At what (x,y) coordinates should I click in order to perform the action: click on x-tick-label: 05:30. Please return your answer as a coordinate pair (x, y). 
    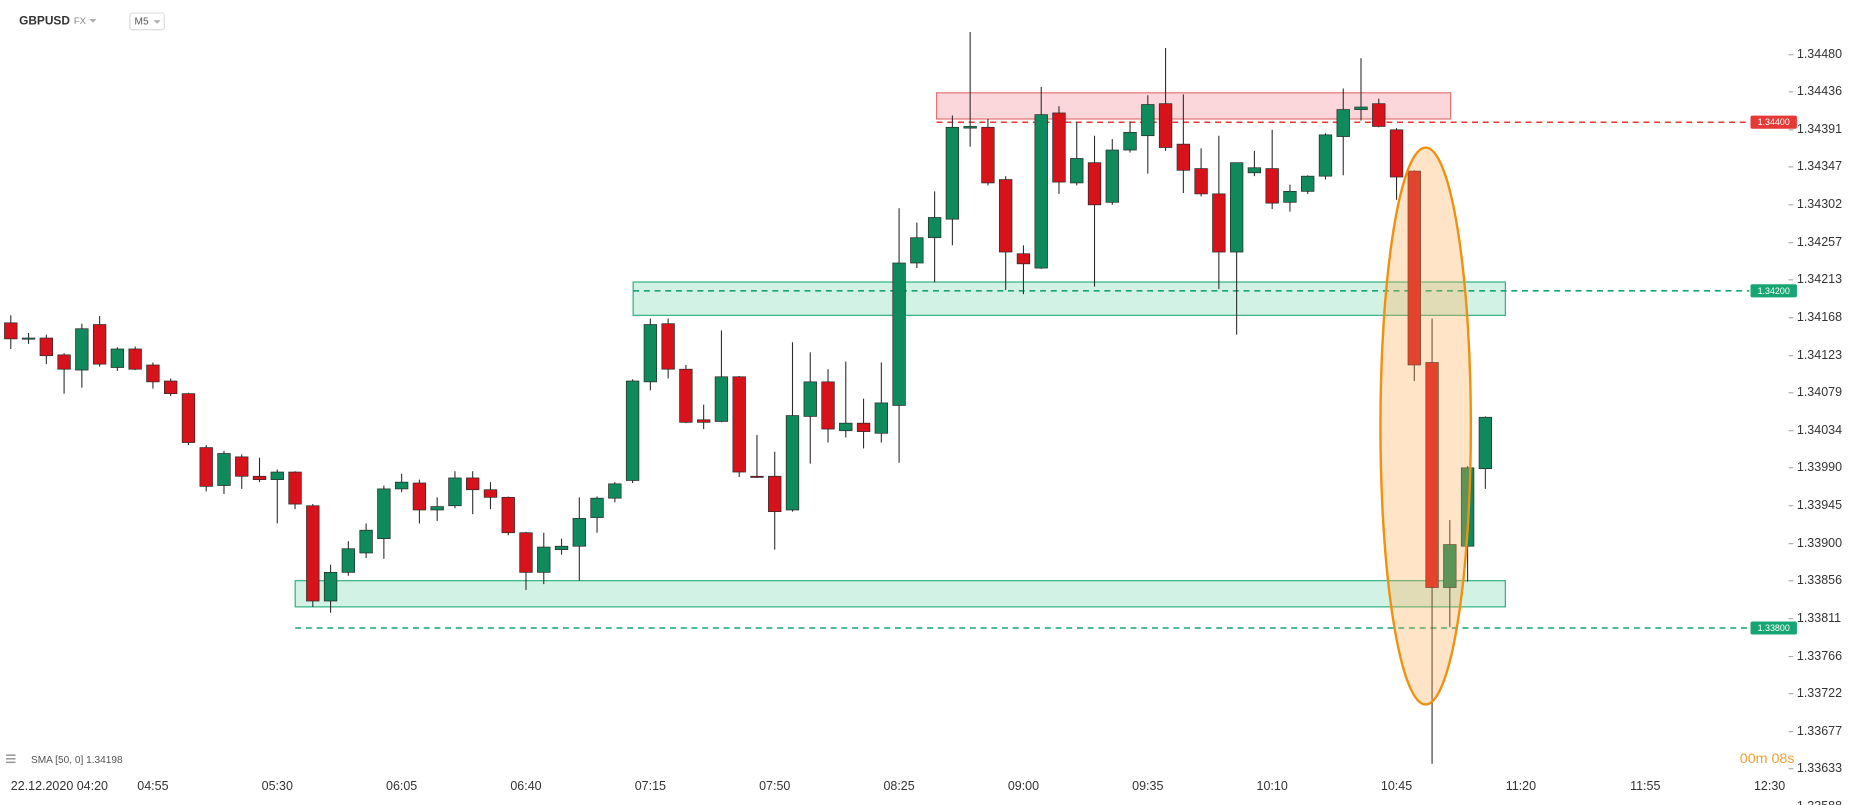
    Looking at the image, I should click on (277, 786).